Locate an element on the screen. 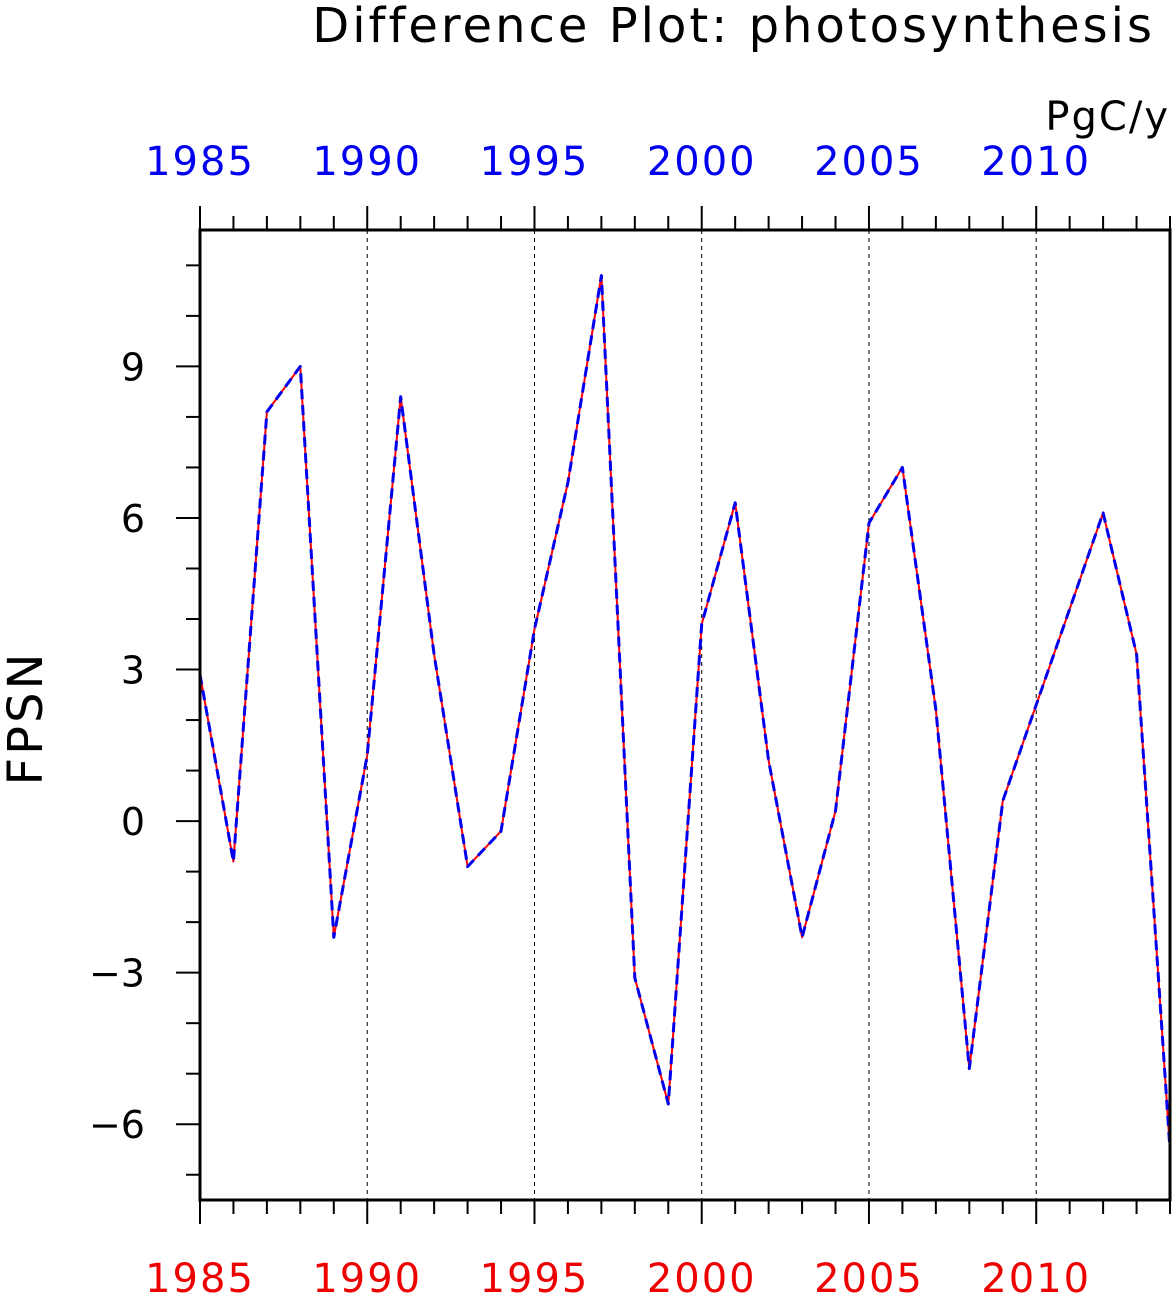 Image resolution: width=1173 pixels, height=1293 pixels. y-tick-label--3: −3 is located at coordinates (117, 974).